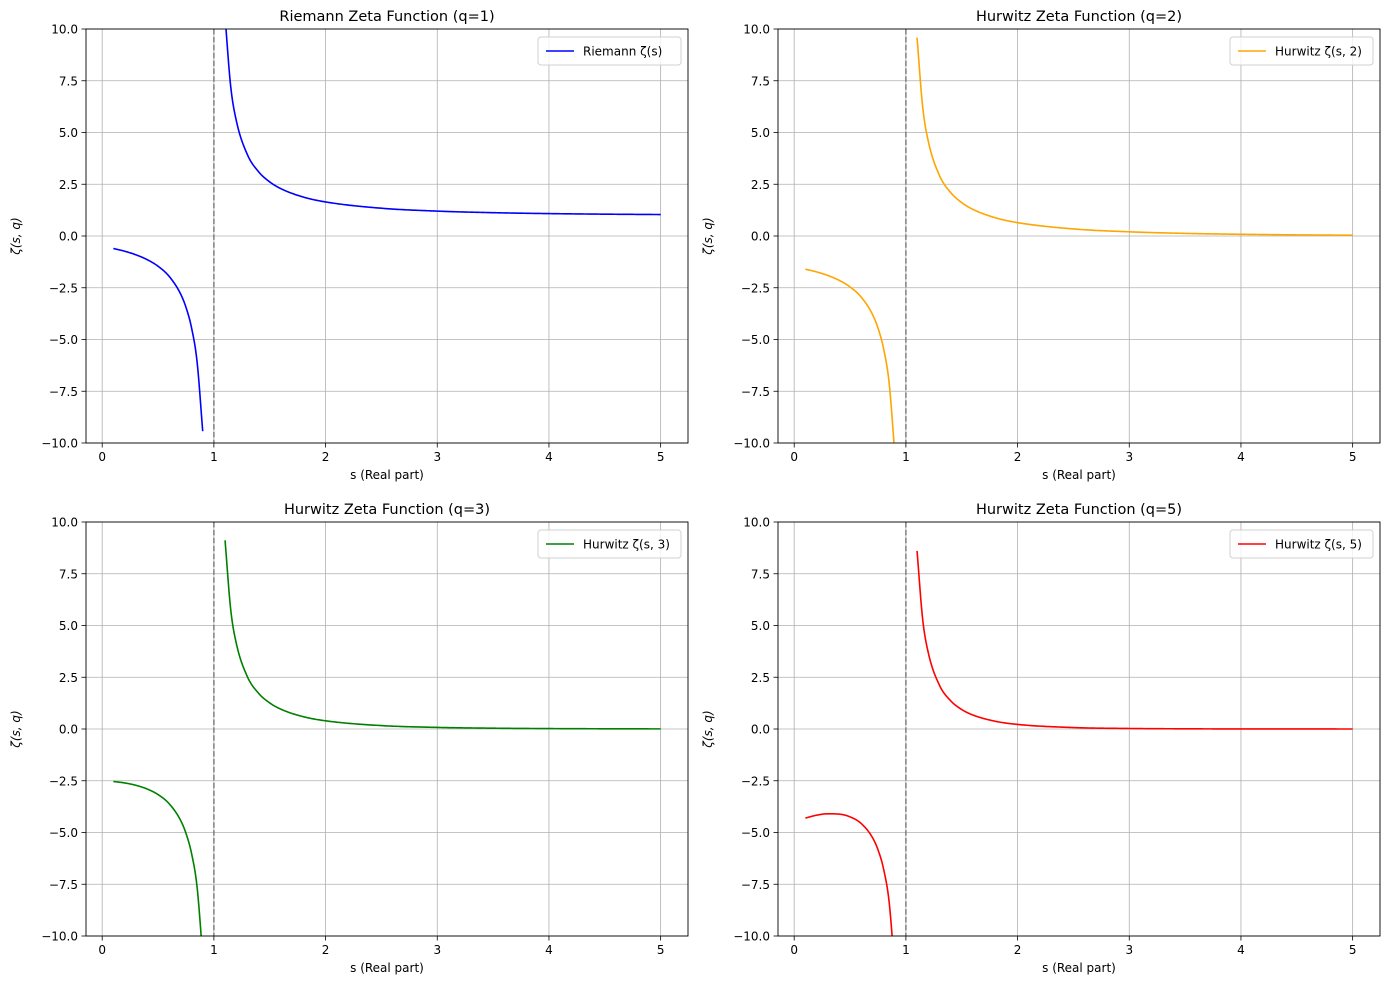  Describe the element at coordinates (1079, 510) in the screenshot. I see `subplot-title: Hurwitz Zeta Function (q=5)` at that location.